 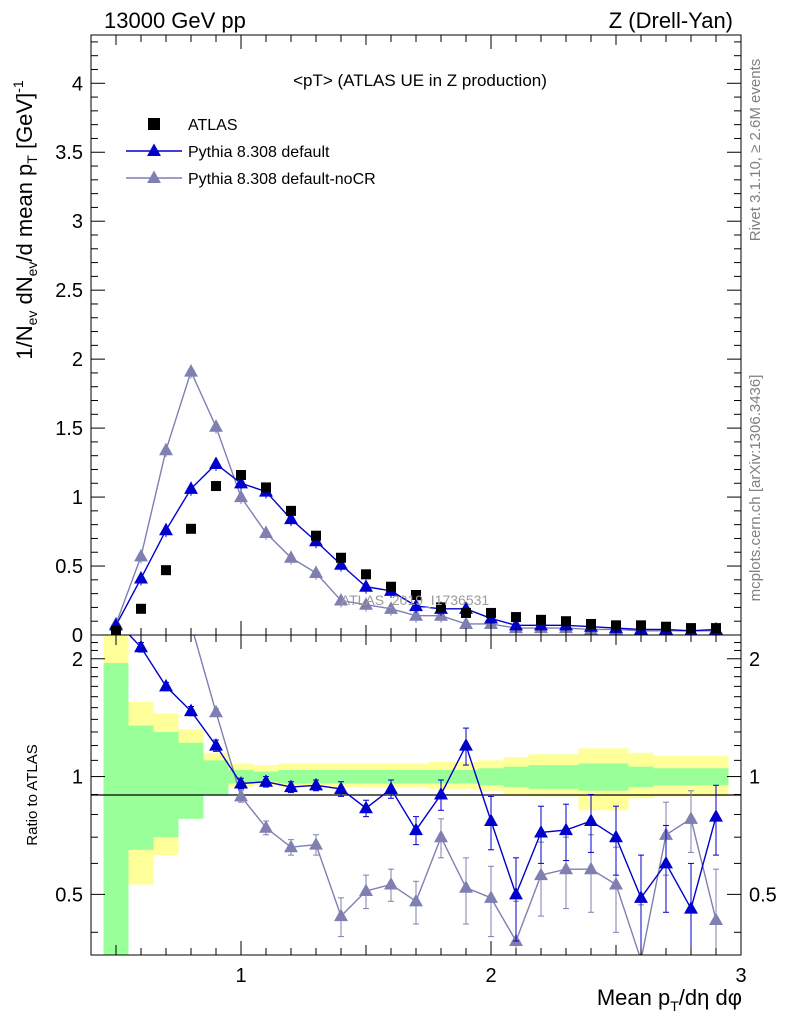 I want to click on watermark: ATLAS_2019_I1736531, so click(x=415, y=600).